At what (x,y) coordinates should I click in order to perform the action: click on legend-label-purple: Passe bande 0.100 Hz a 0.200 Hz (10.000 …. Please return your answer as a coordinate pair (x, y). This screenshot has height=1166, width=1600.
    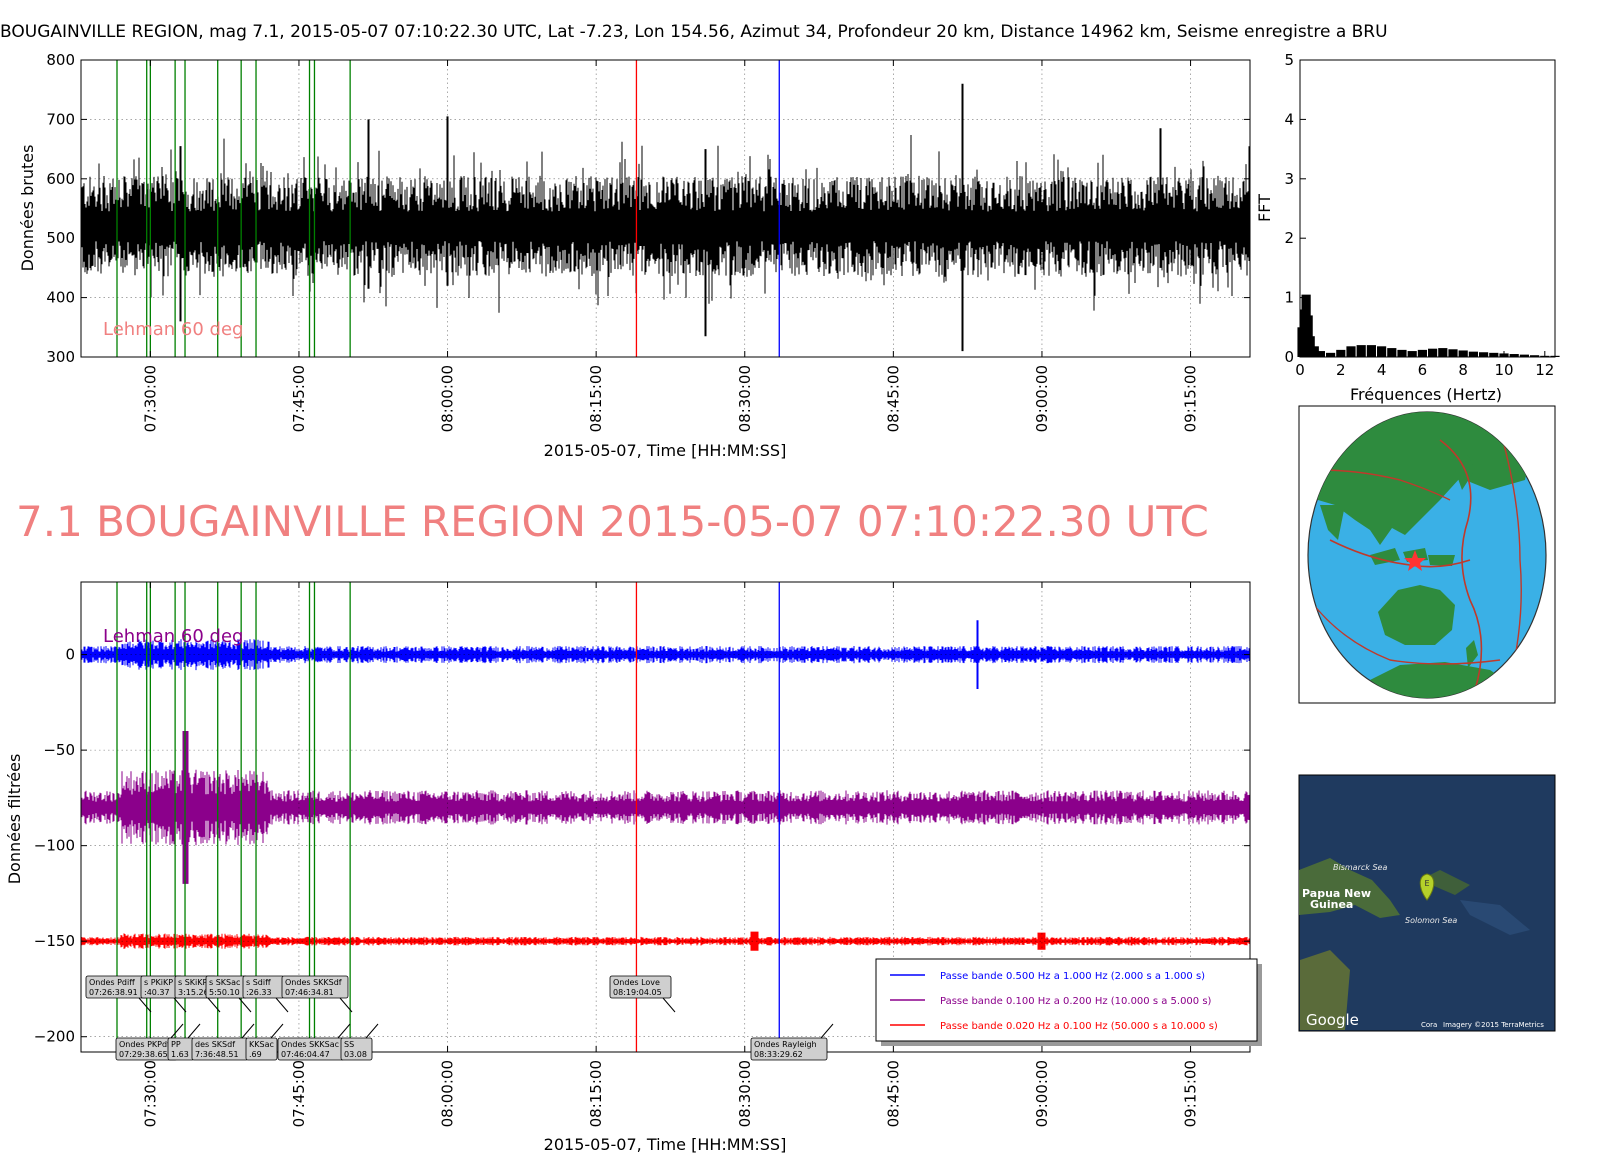
    Looking at the image, I should click on (1076, 1001).